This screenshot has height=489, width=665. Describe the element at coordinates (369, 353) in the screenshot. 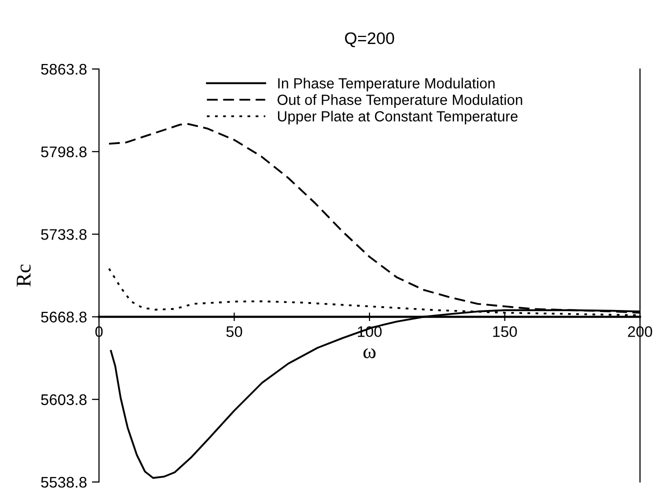

I see `x-axis-title: ω` at that location.